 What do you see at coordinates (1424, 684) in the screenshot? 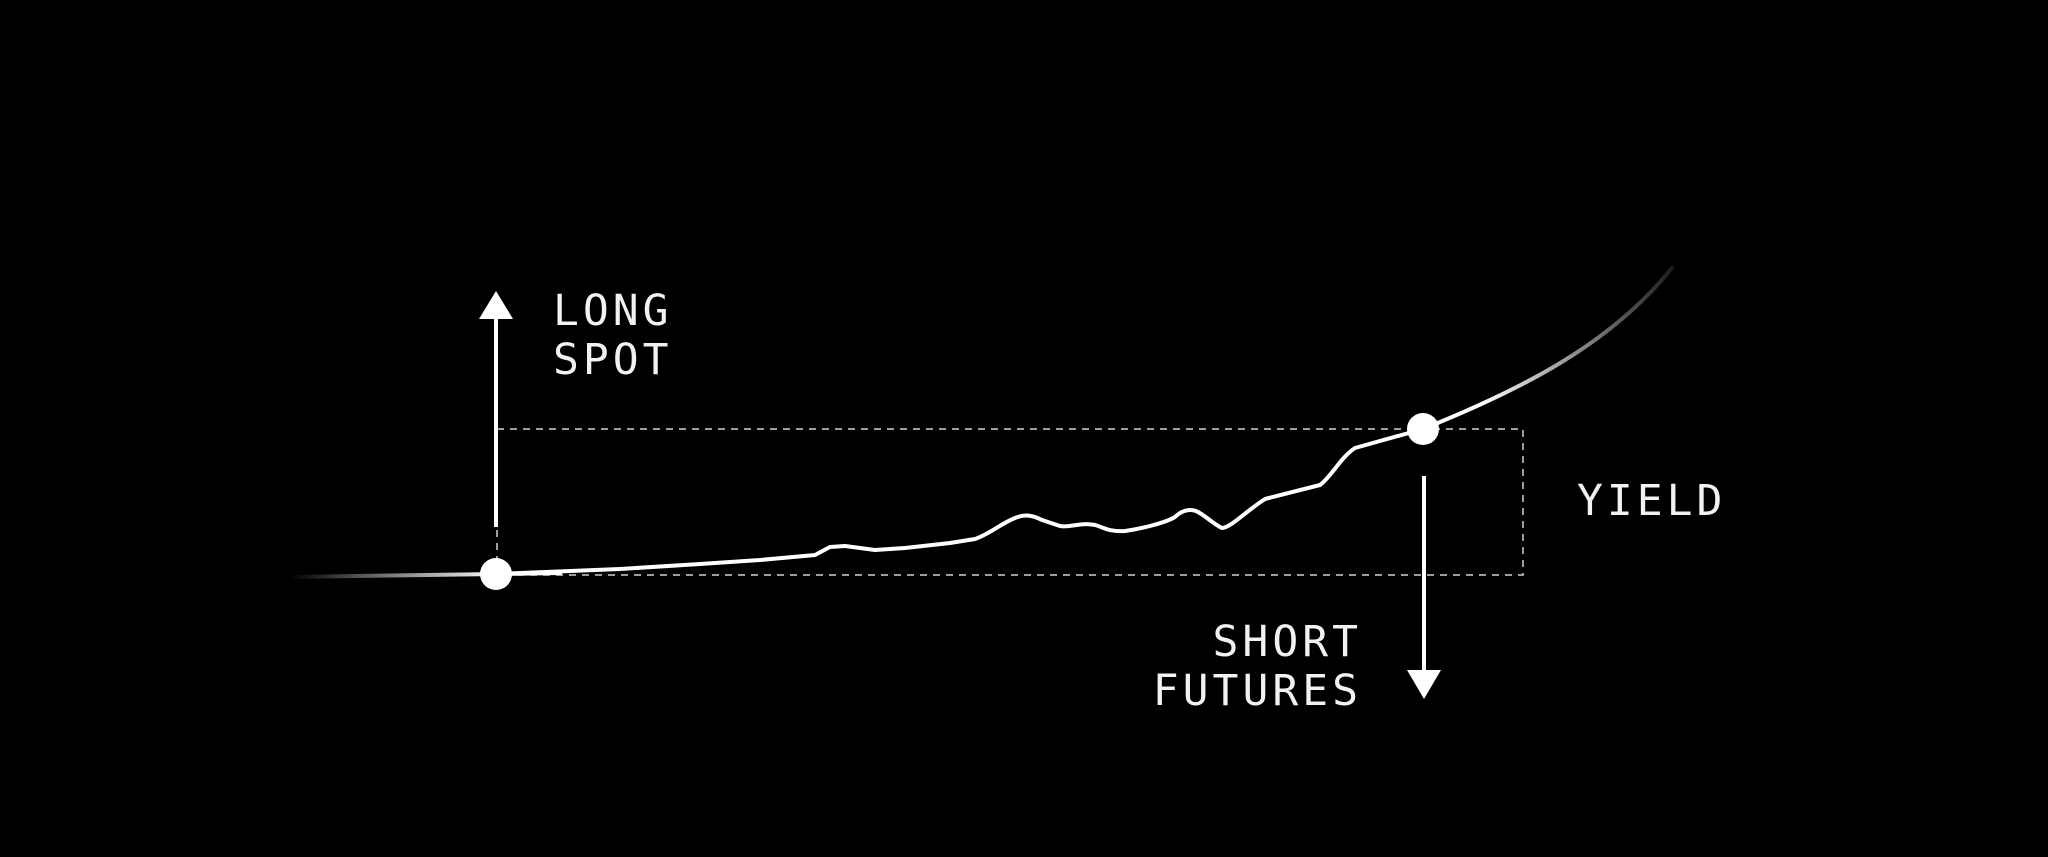
I see `down-arrow-icon` at bounding box center [1424, 684].